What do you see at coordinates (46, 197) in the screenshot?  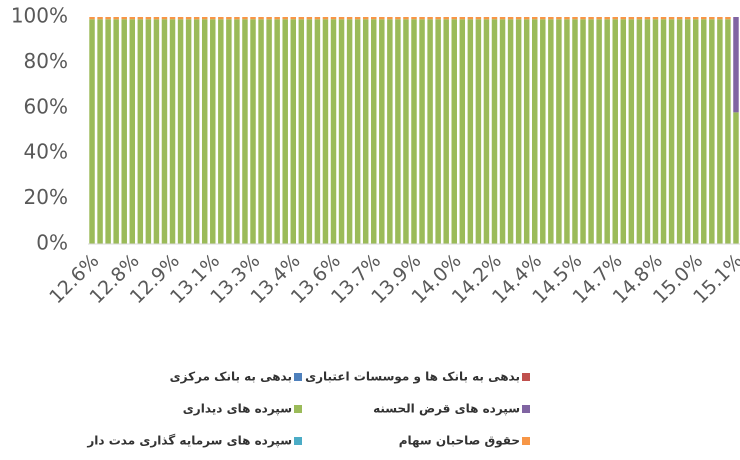 I see `y-tick-label: 20%` at bounding box center [46, 197].